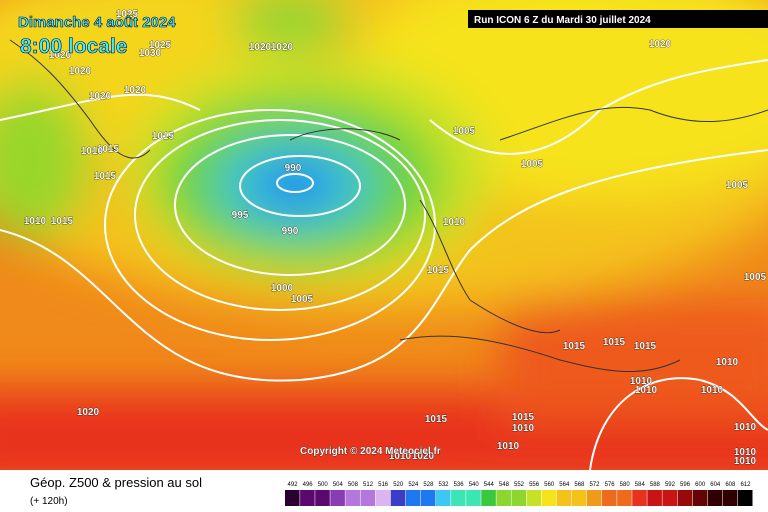 This screenshot has width=768, height=512. Describe the element at coordinates (564, 485) in the screenshot. I see `scale-tick-label: 564` at that location.